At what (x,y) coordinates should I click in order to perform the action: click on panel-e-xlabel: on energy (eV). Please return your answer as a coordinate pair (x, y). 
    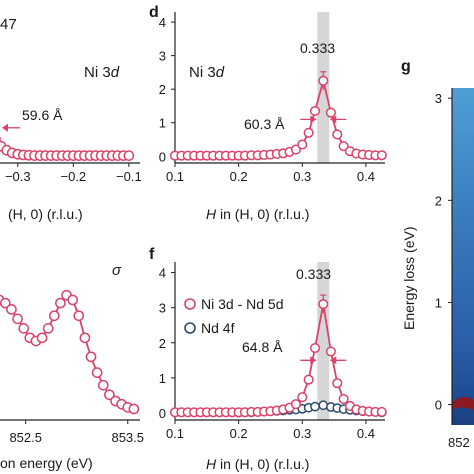
    Looking at the image, I should click on (46, 463).